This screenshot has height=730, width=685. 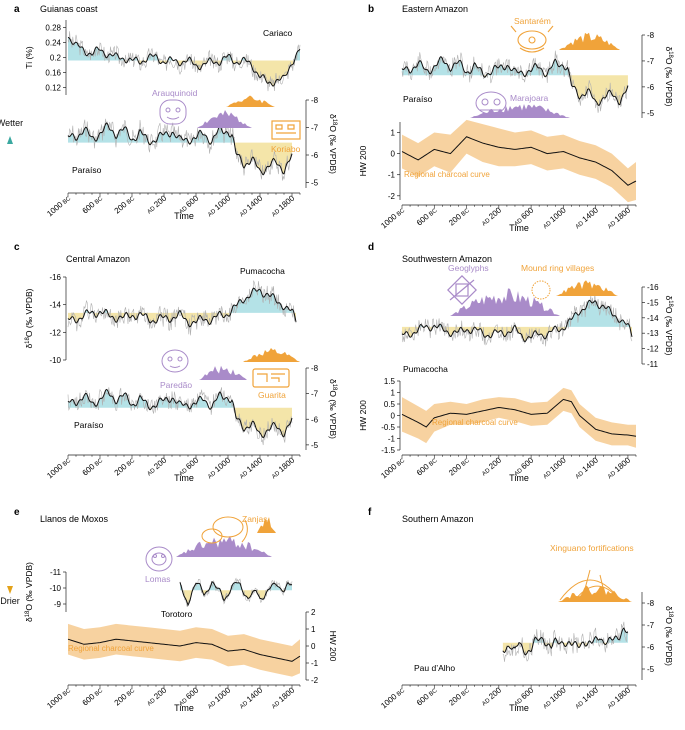 I want to click on label-paraiso-b: Paraíso, so click(x=418, y=99).